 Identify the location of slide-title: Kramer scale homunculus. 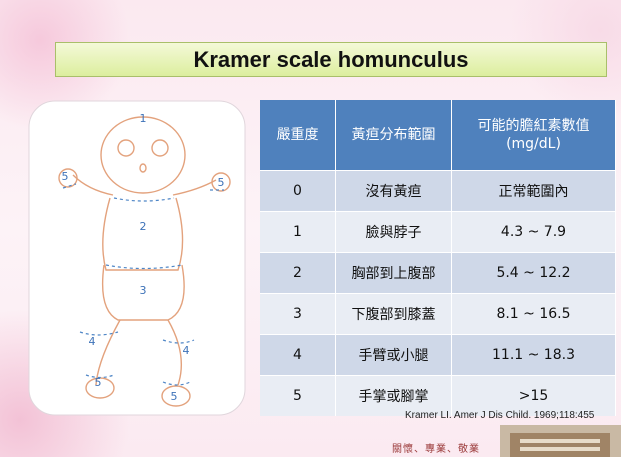
(331, 59).